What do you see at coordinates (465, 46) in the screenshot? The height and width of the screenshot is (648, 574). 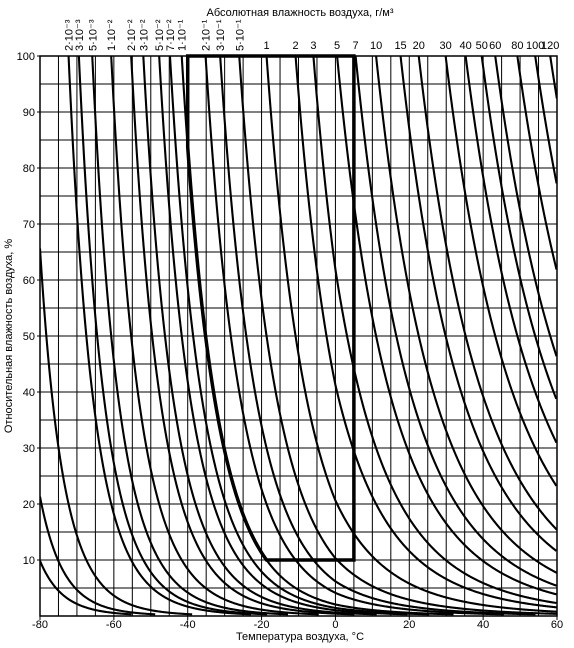 I see `curve-label: 40` at bounding box center [465, 46].